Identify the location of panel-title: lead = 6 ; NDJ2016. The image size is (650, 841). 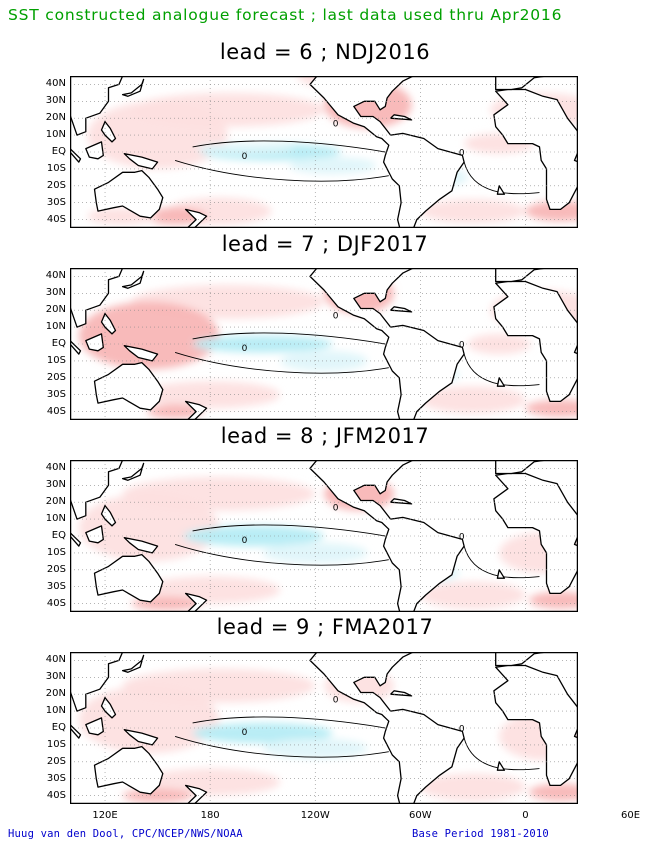
(325, 52).